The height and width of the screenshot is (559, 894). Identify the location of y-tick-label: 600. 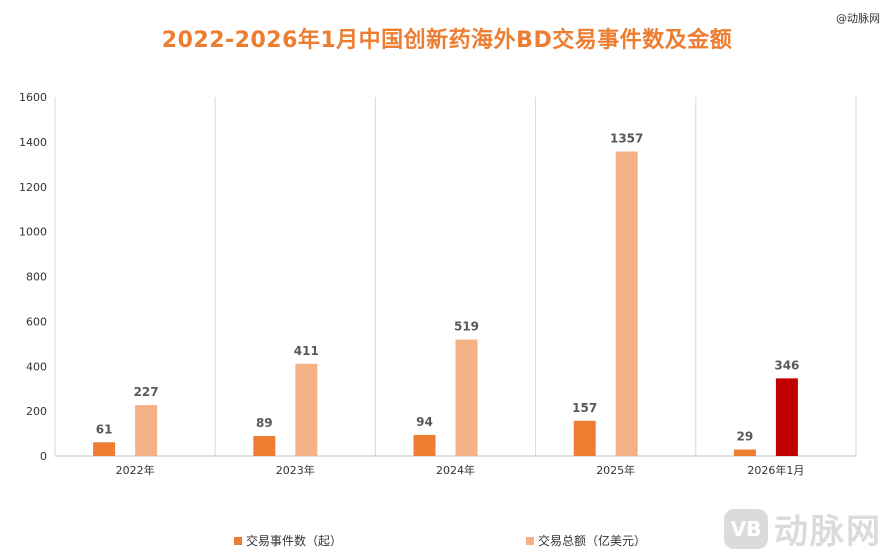
(36, 321).